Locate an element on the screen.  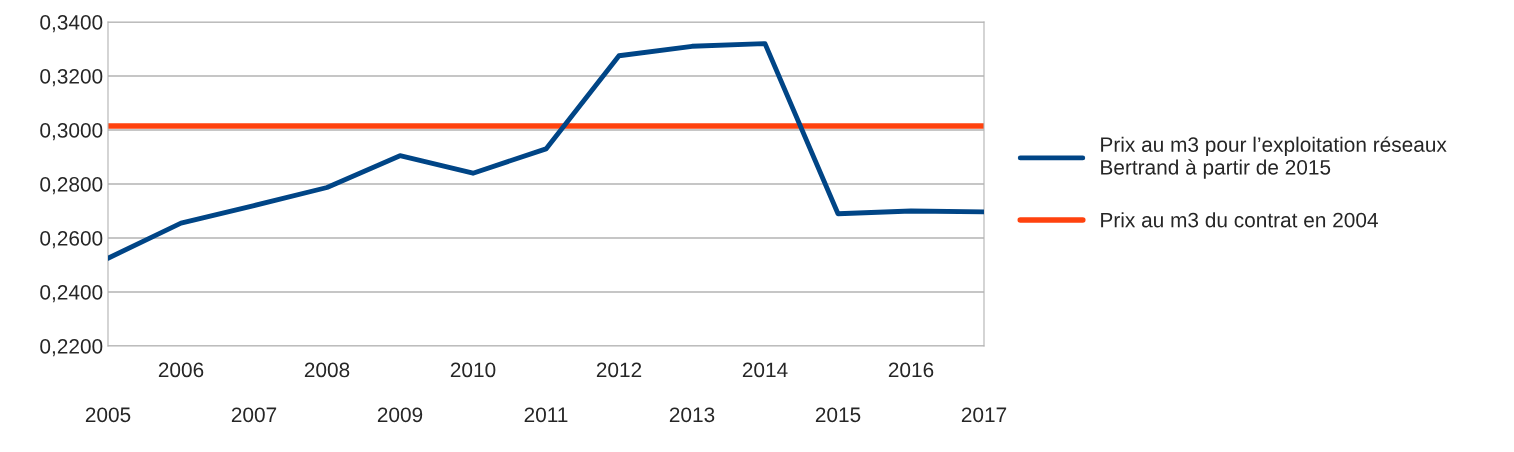
x-tick-label: 2006 is located at coordinates (181, 370).